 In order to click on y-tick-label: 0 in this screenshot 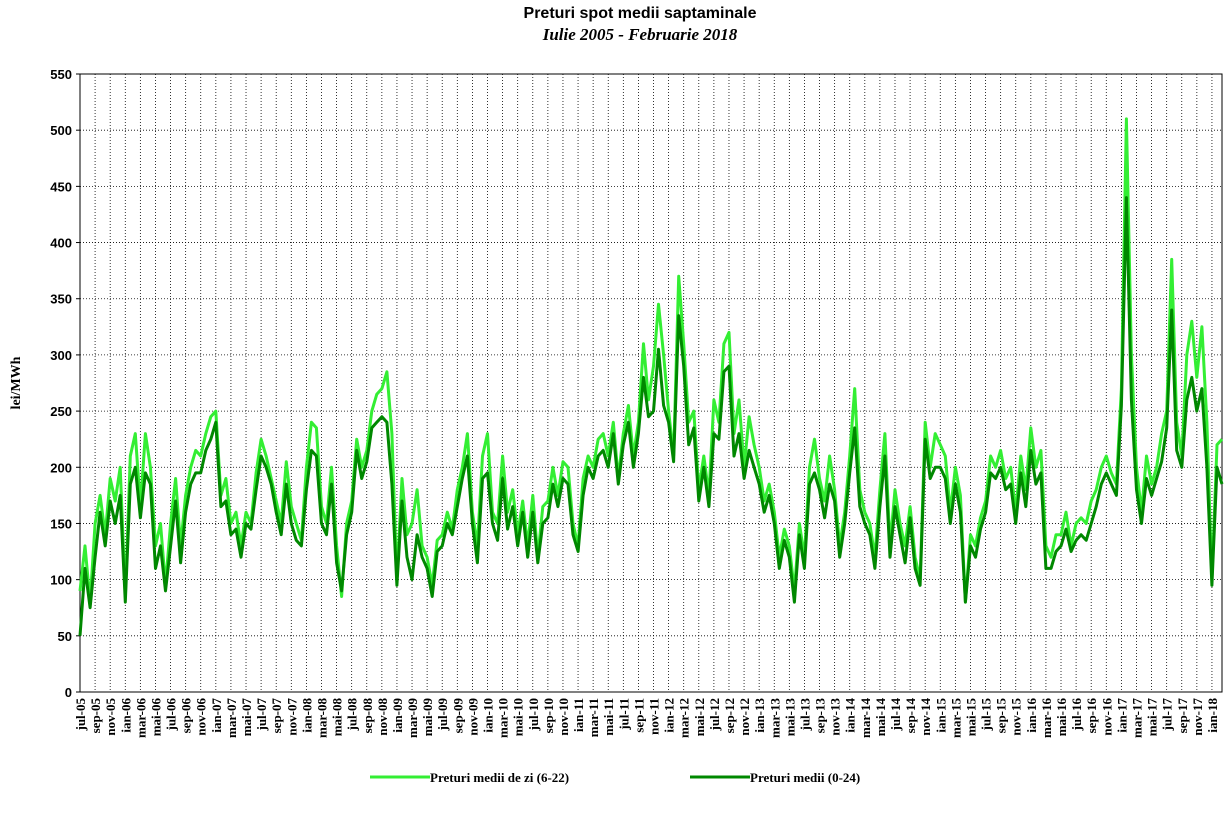, I will do `click(68, 692)`.